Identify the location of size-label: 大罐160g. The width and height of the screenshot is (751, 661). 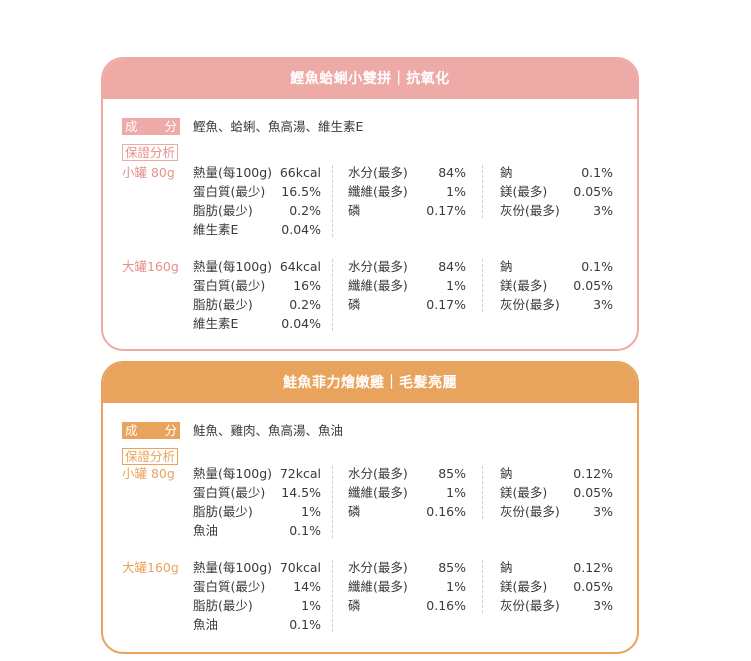
(150, 567).